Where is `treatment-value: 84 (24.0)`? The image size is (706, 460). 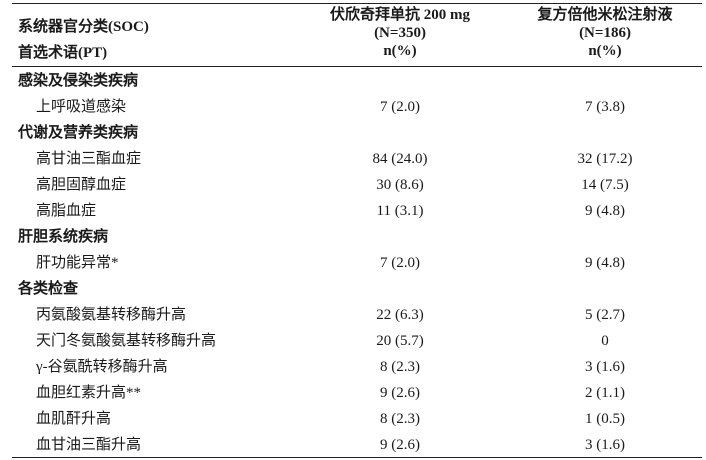 treatment-value: 84 (24.0) is located at coordinates (400, 159).